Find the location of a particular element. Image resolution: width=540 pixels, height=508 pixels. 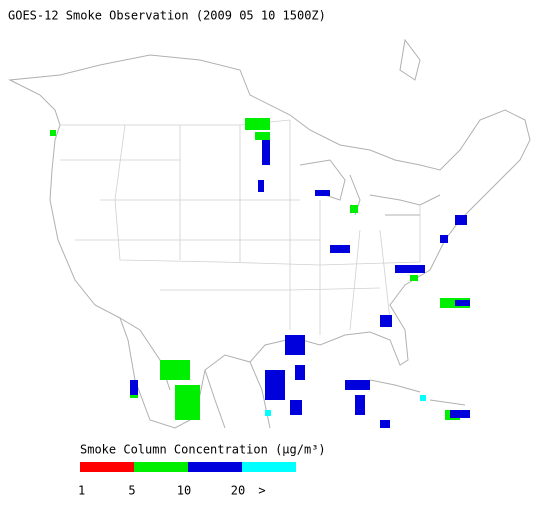

legend-label: 1 is located at coordinates (81, 491).